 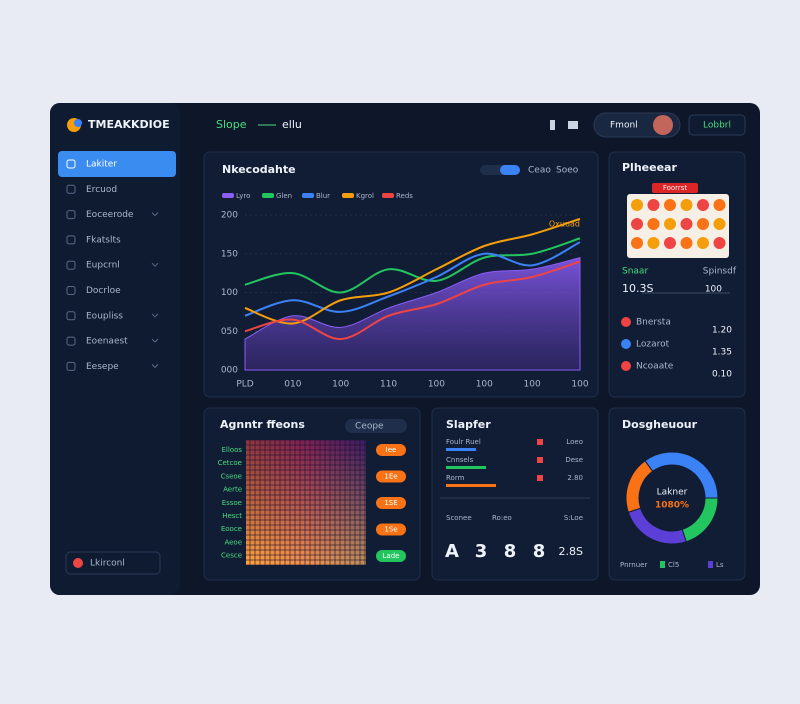 I want to click on digit: 8, so click(x=510, y=551).